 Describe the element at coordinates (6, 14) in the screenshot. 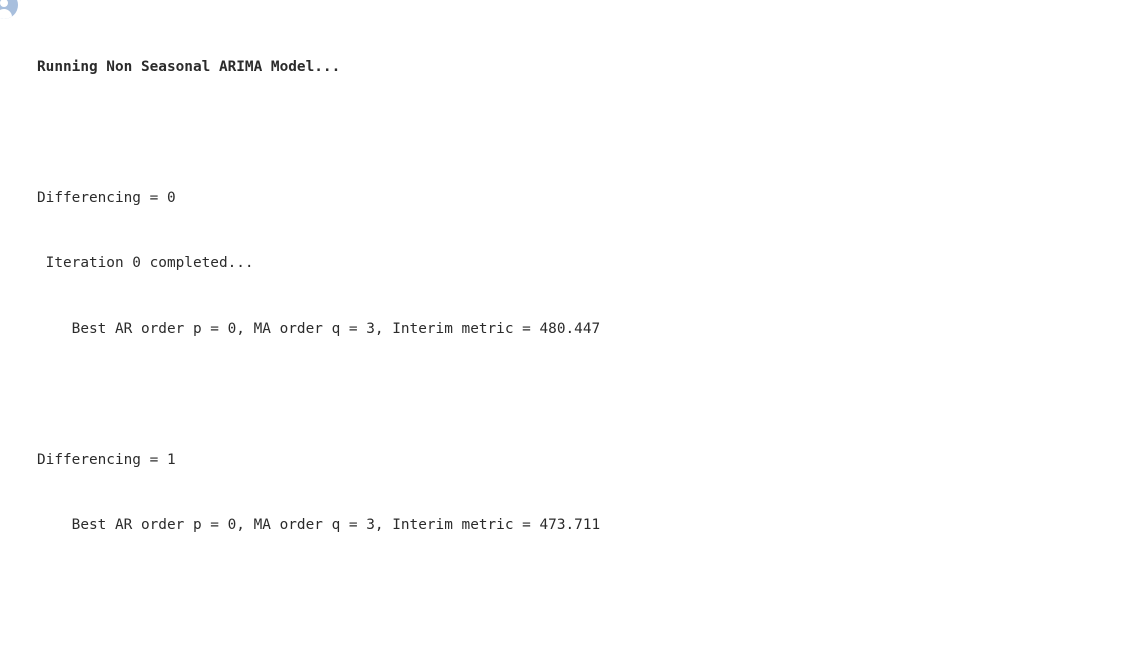

I see `avatar-shoulders` at that location.